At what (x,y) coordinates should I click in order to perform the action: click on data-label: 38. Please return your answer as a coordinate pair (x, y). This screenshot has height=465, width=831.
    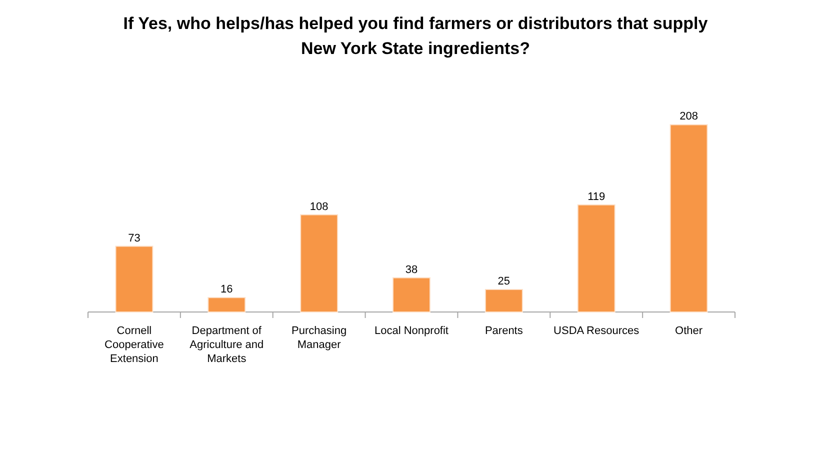
    Looking at the image, I should click on (411, 270).